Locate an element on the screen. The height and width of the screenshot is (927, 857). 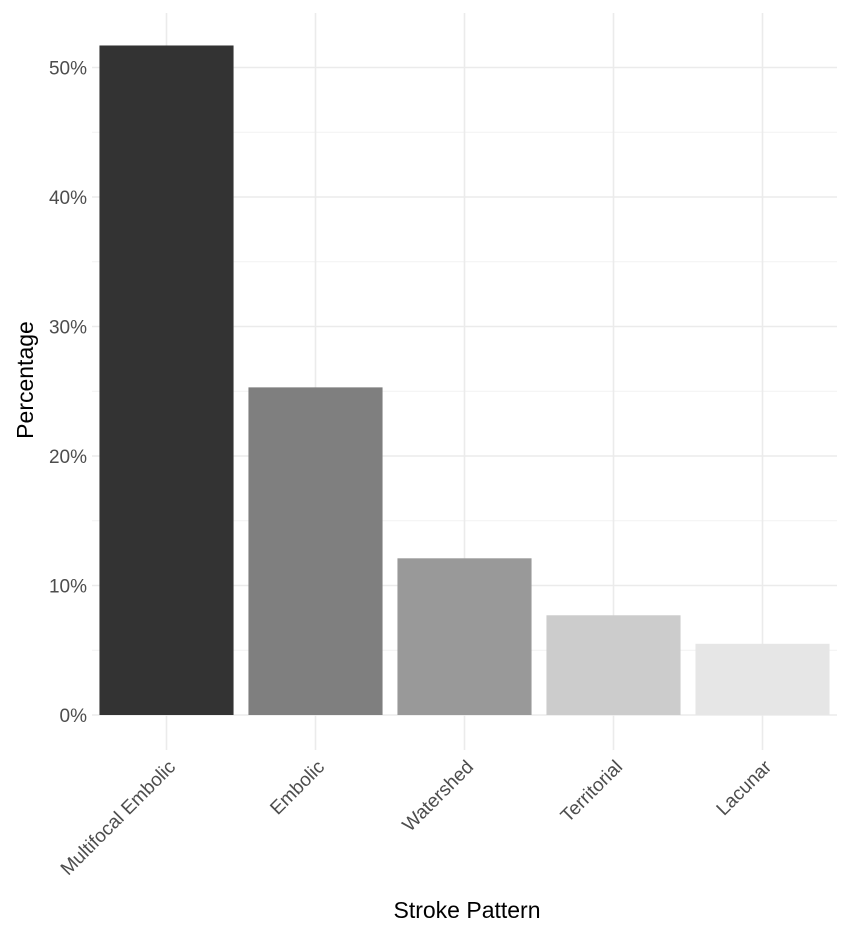
x-tick-label: Lacunar is located at coordinates (745, 788).